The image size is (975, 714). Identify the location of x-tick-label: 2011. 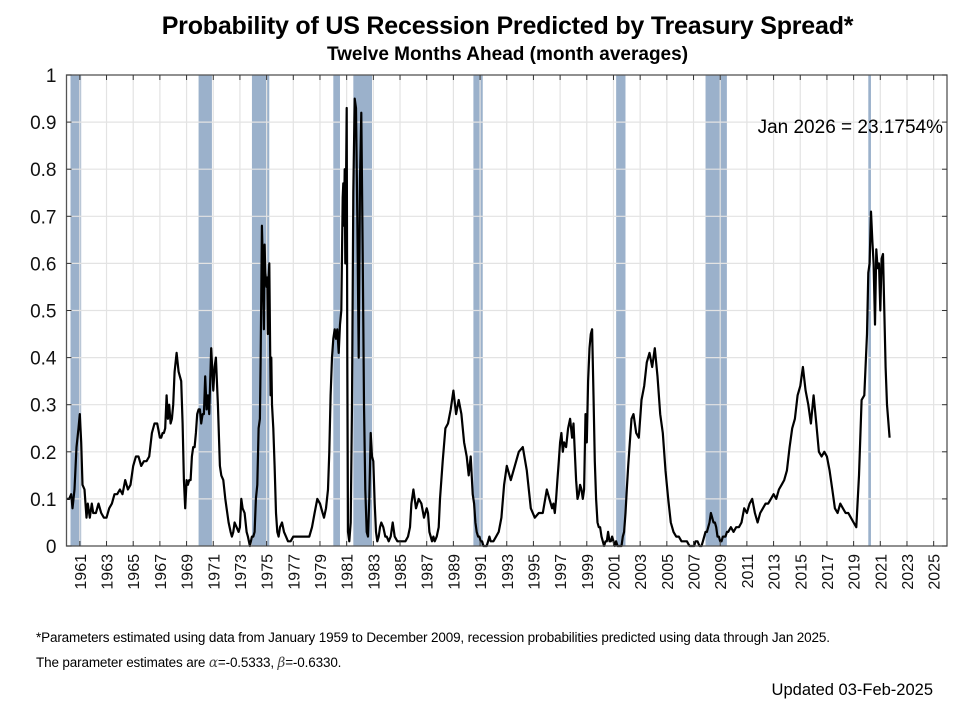
(748, 571).